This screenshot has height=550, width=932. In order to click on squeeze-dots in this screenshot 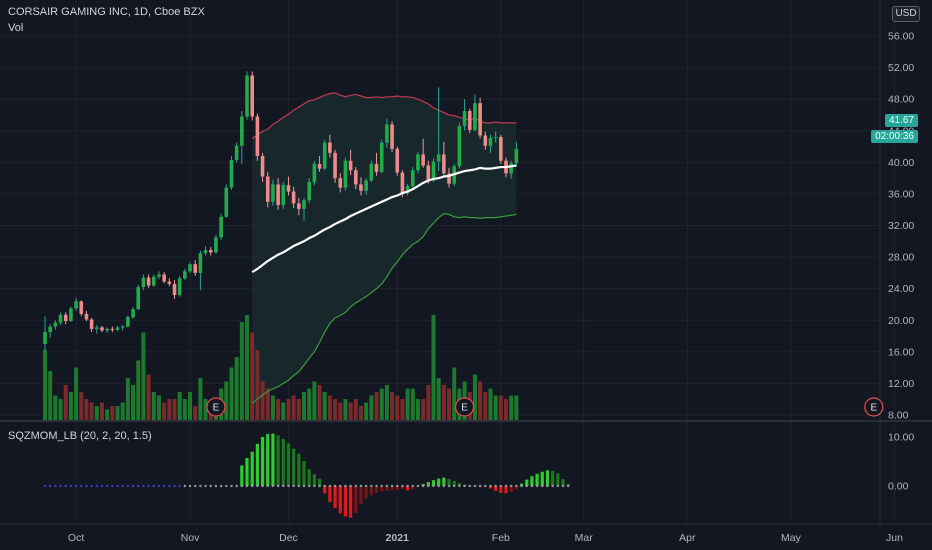, I will do `click(306, 486)`.